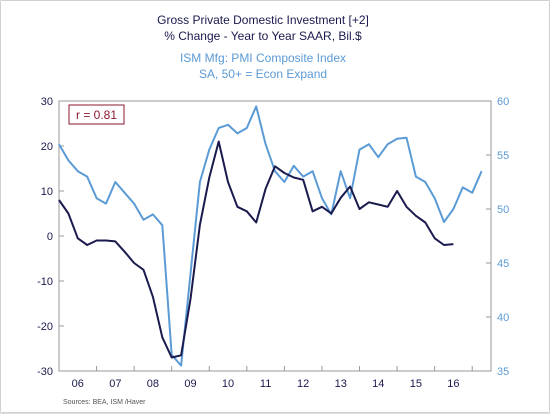 This screenshot has height=414, width=550. Describe the element at coordinates (78, 384) in the screenshot. I see `x-tick-label: 06` at that location.